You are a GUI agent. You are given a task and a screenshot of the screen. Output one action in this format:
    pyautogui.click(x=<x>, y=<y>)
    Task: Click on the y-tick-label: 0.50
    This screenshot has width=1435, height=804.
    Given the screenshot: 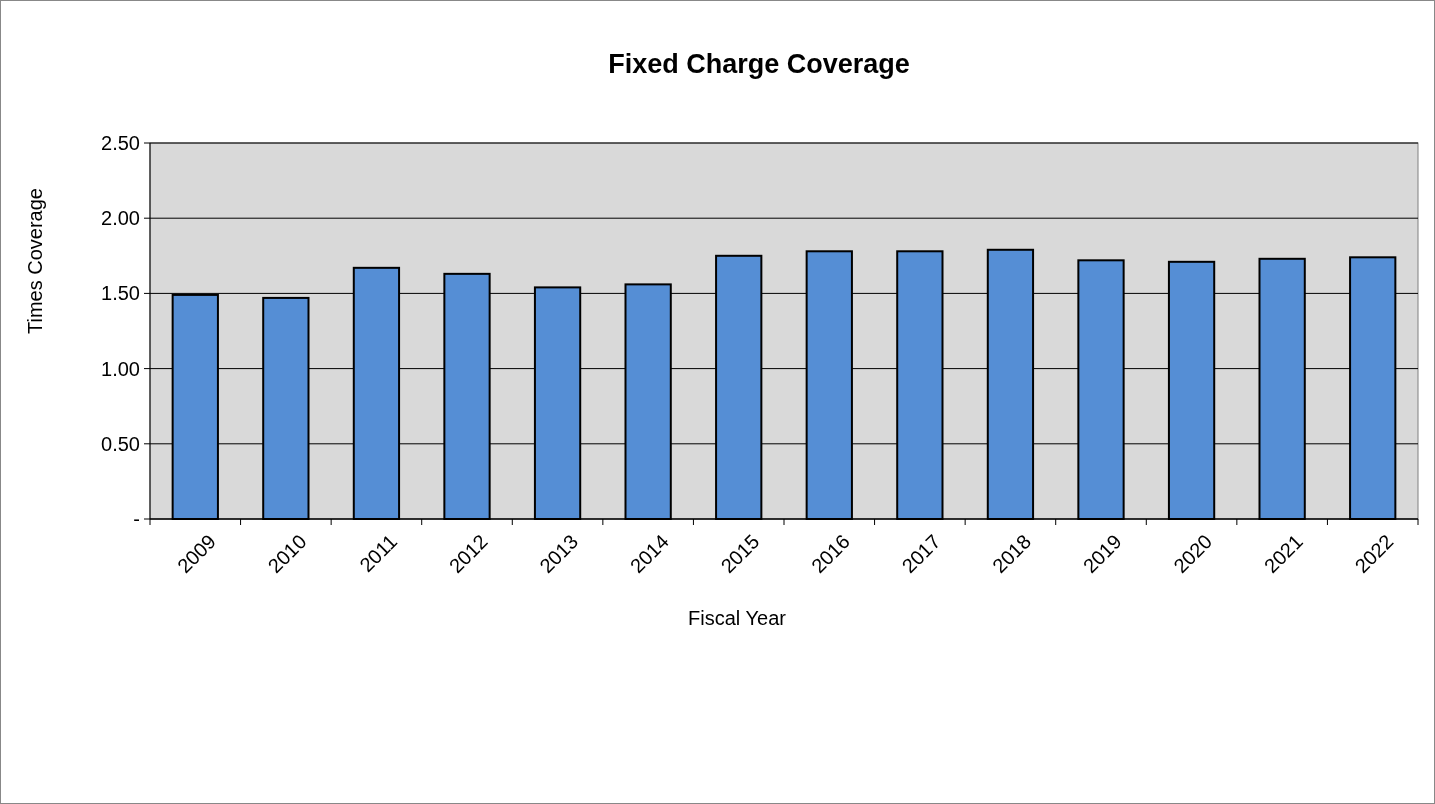 What is the action you would take?
    pyautogui.click(x=120, y=443)
    